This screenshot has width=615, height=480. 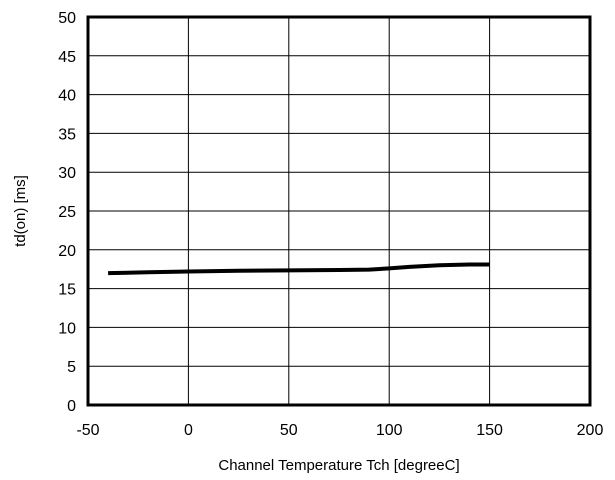 I want to click on x-tick-label-1: 0, so click(x=188, y=430).